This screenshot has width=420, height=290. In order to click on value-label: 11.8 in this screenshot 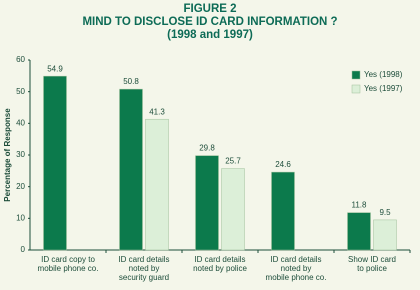, I will do `click(360, 205)`.